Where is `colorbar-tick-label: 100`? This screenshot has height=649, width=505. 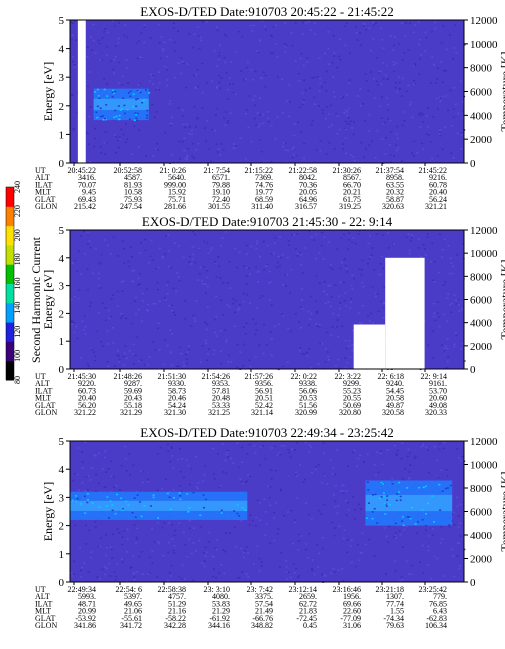
colorbar-tick-label: 100 is located at coordinates (17, 356).